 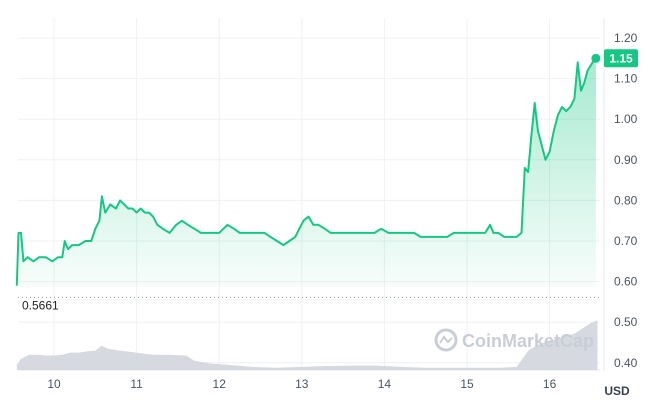 I want to click on coinmarketcap-logo-icon, so click(x=446, y=340).